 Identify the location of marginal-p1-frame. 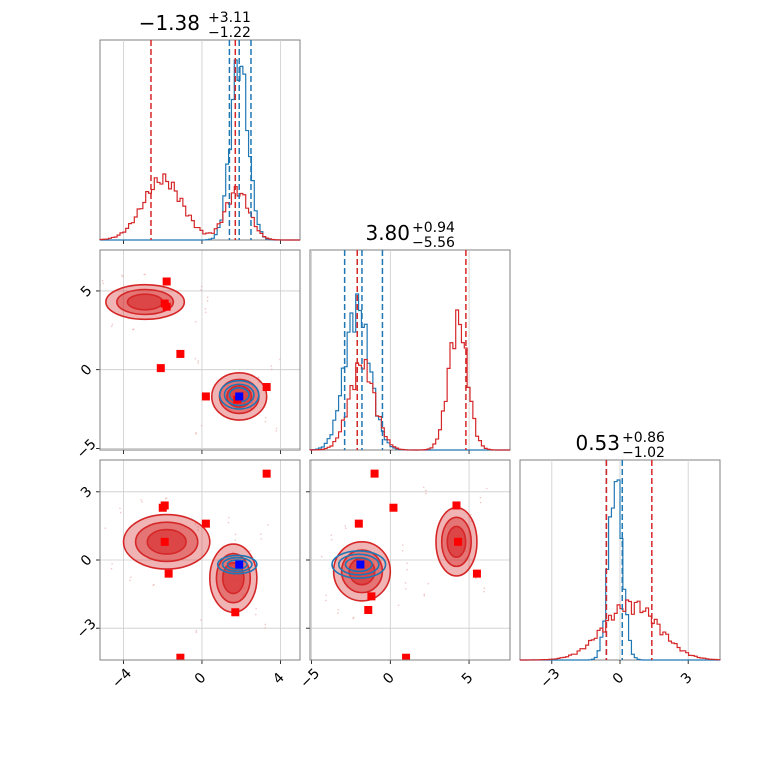
(410, 350).